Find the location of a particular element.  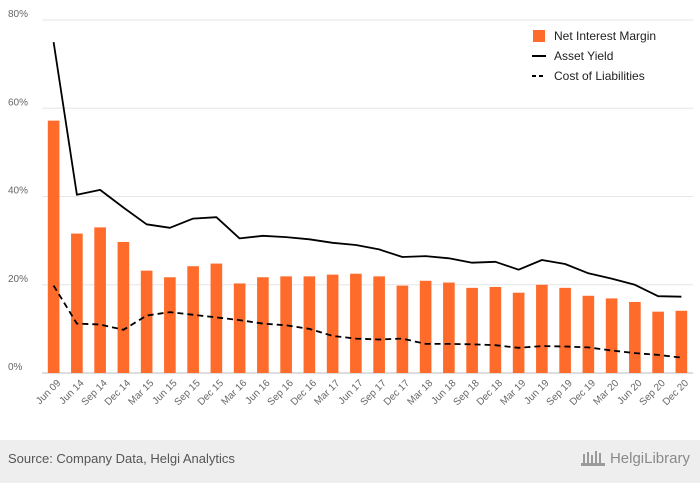

x-tick-label: Jun 09 is located at coordinates (48, 392).